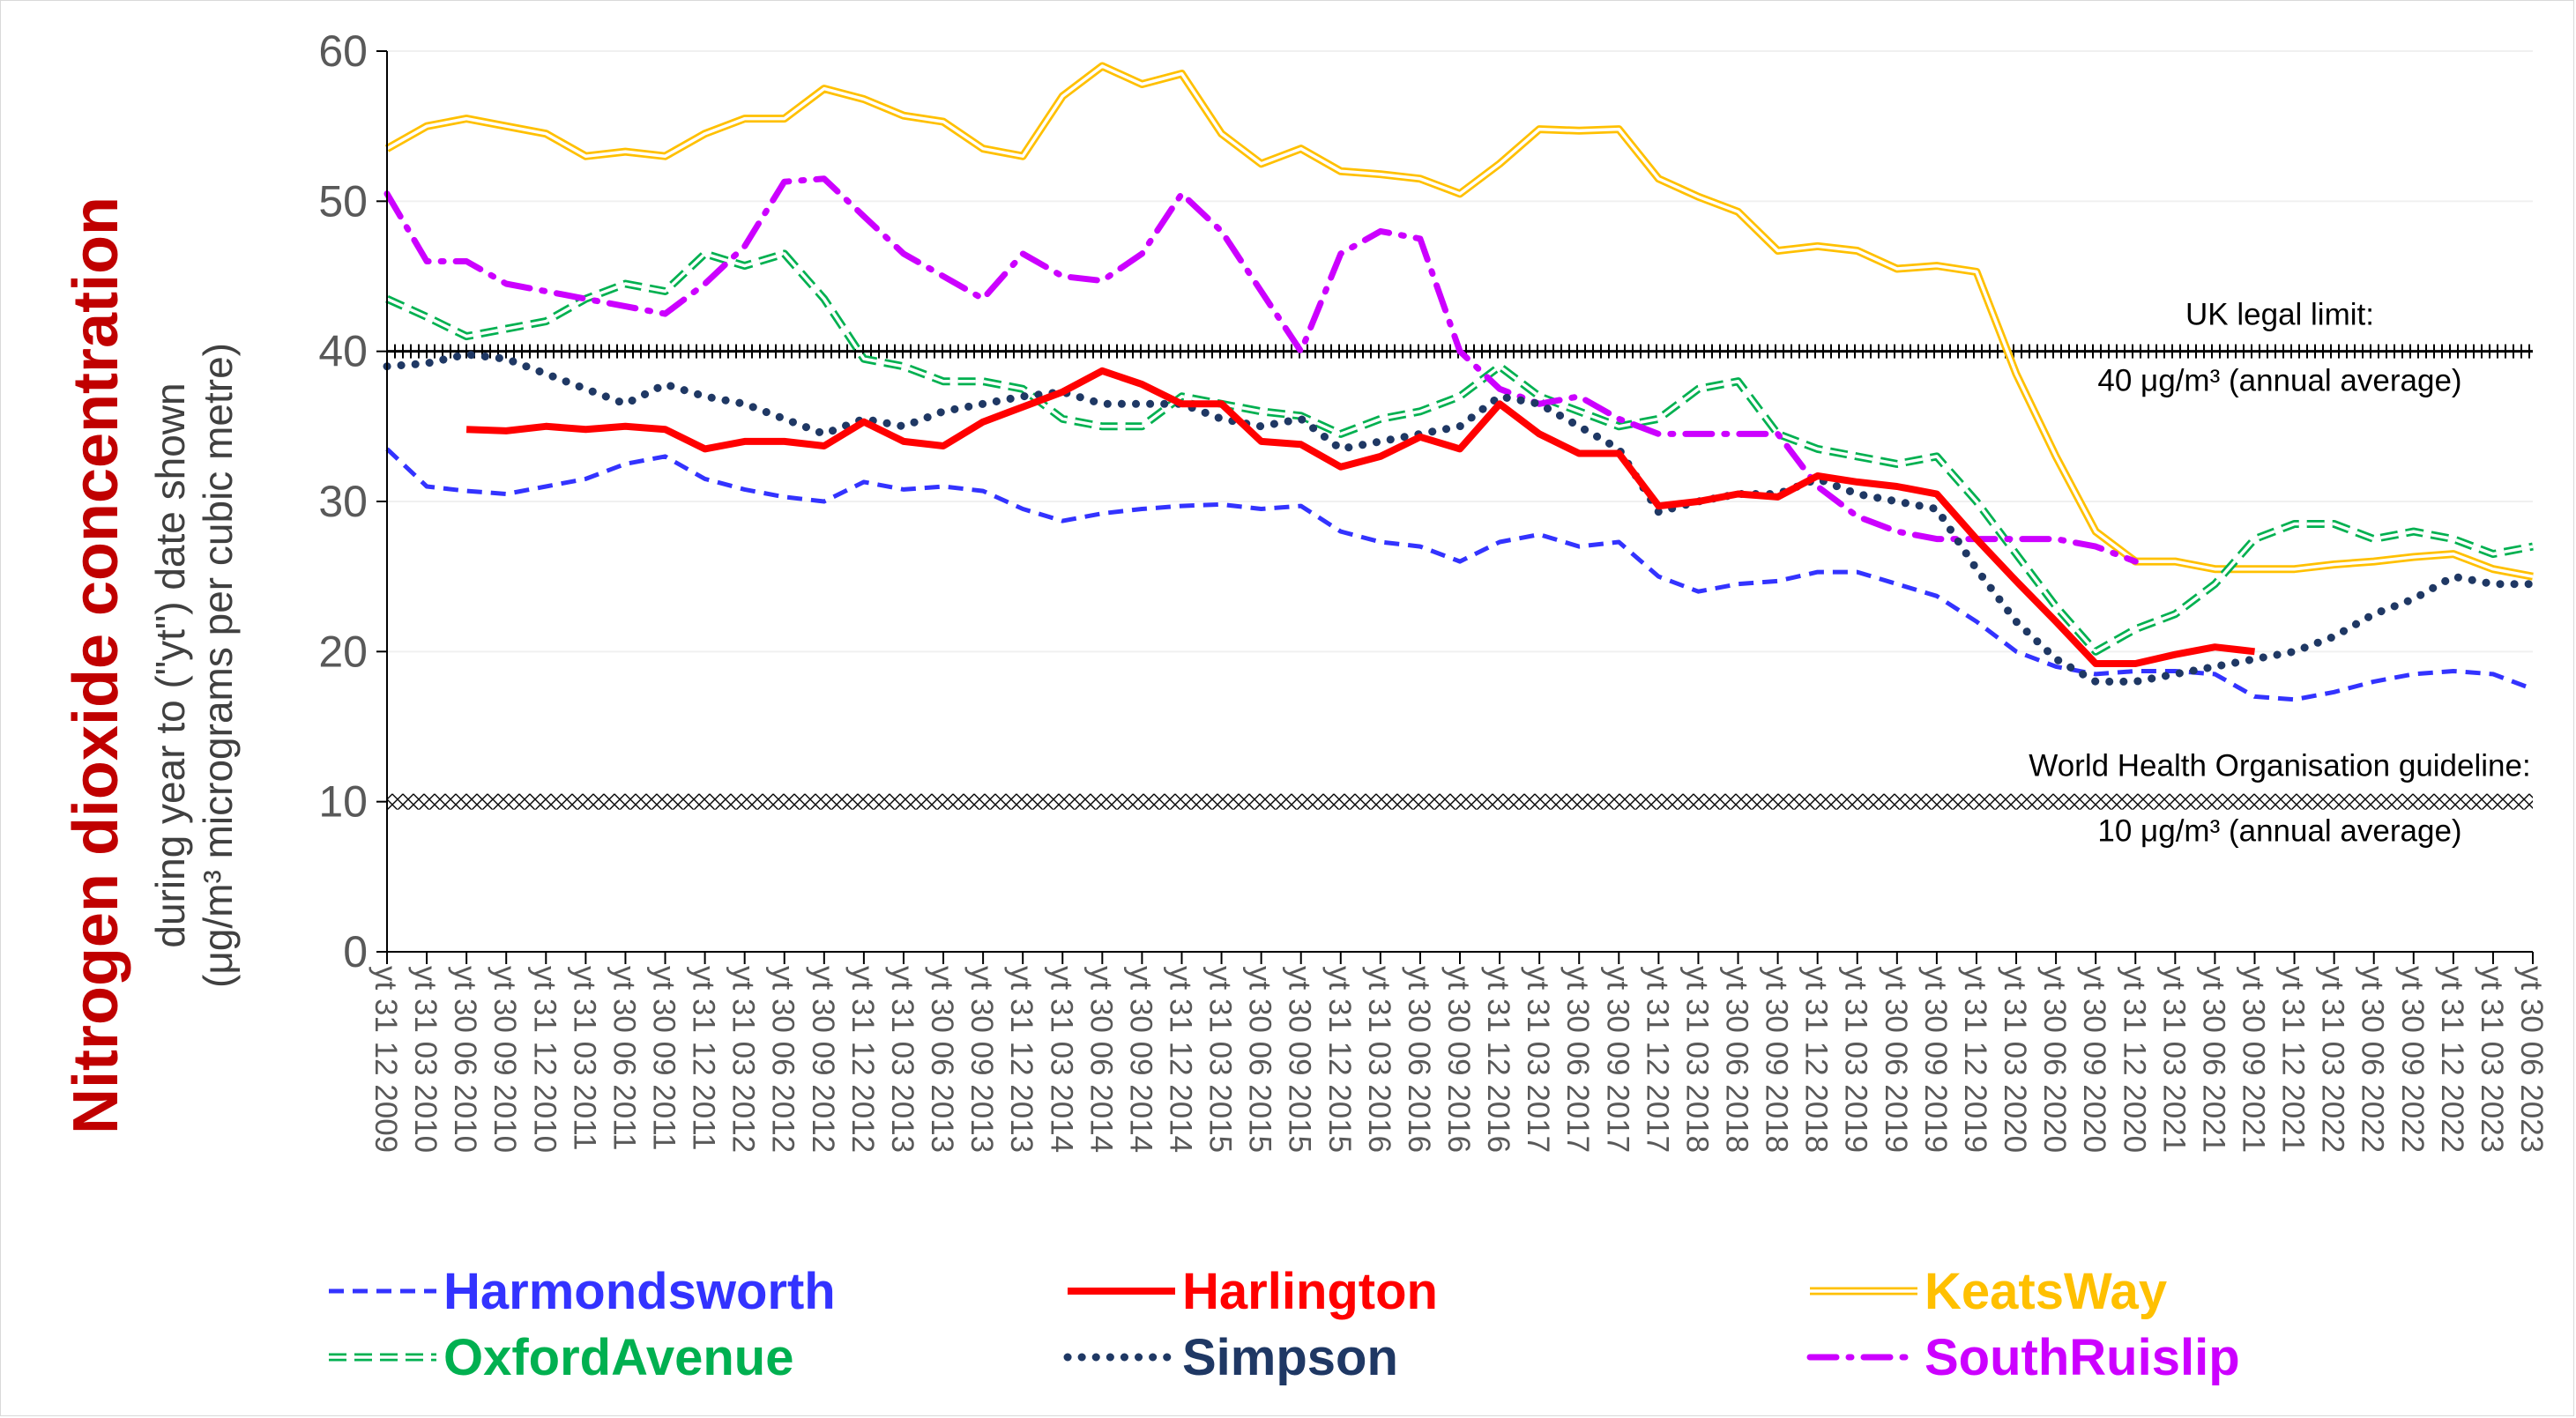 This screenshot has height=1418, width=2576. Describe the element at coordinates (618, 1357) in the screenshot. I see `legend-label: OxfordAvenue` at that location.